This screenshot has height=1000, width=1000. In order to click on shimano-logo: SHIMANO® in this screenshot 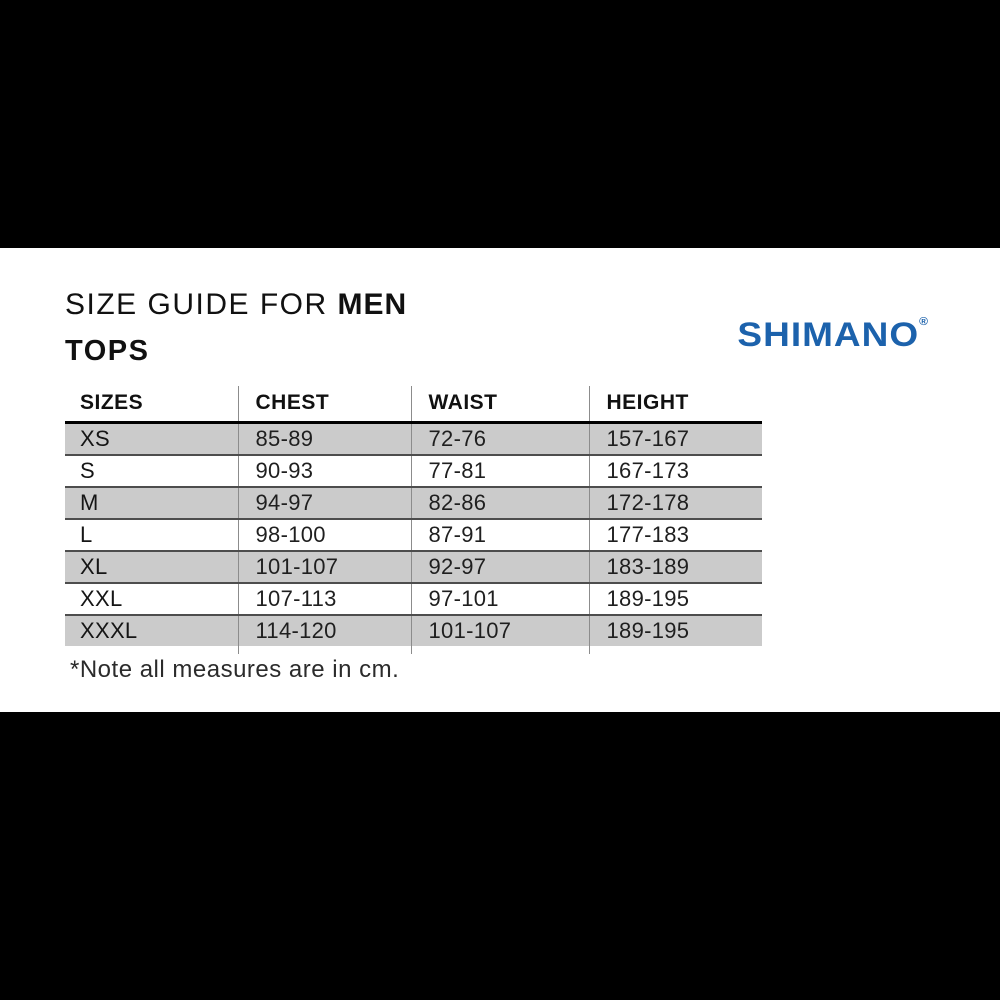, I will do `click(832, 334)`.